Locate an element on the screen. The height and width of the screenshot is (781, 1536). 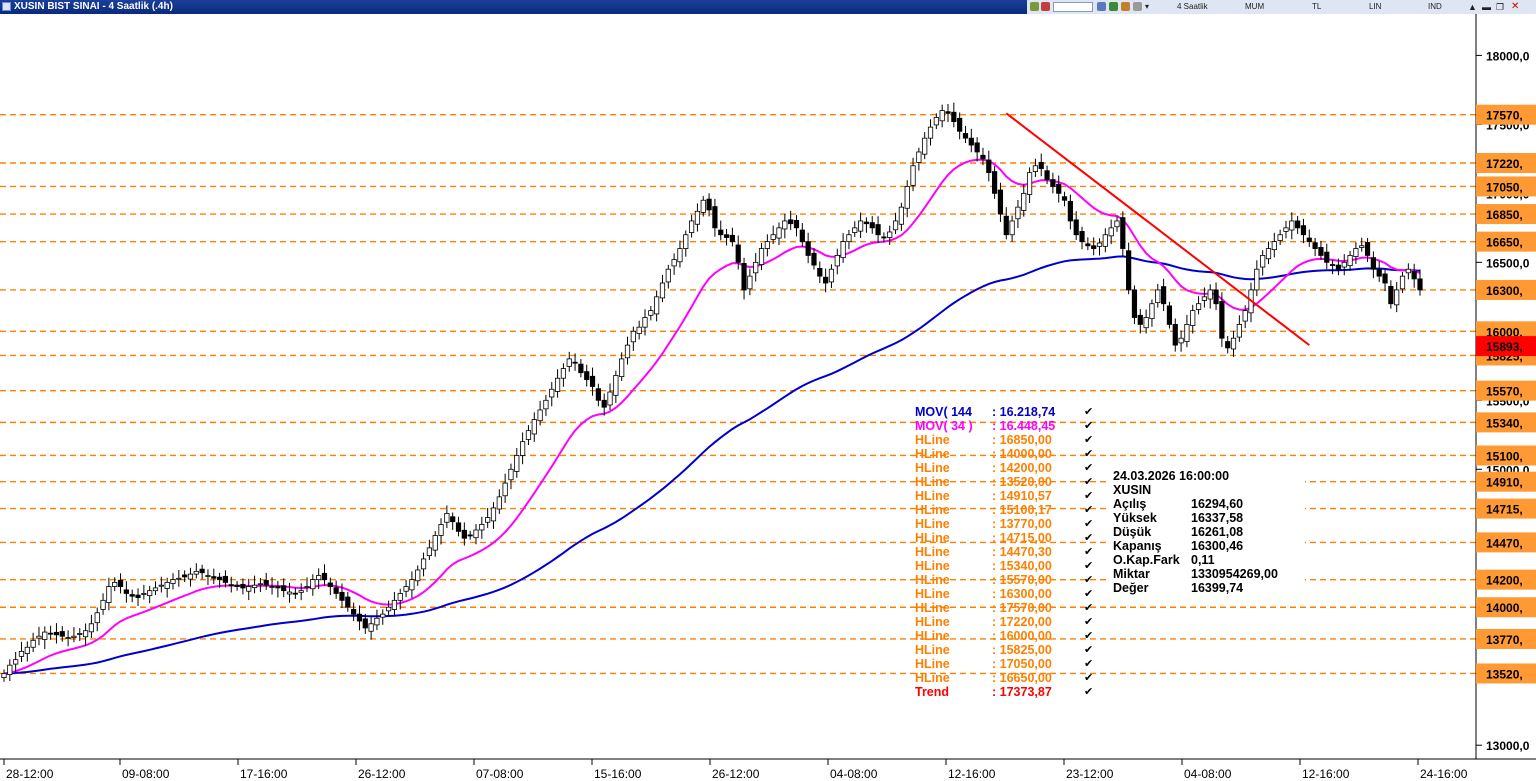
scale-selector: LIN is located at coordinates (1375, 6).